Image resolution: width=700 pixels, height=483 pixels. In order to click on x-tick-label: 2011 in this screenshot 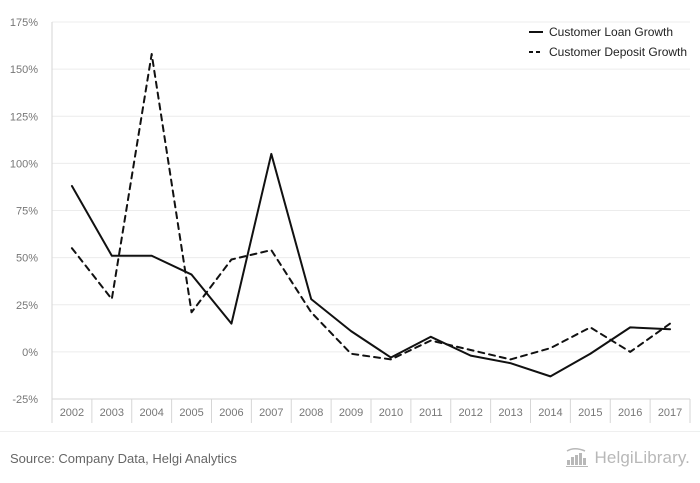, I will do `click(431, 413)`.